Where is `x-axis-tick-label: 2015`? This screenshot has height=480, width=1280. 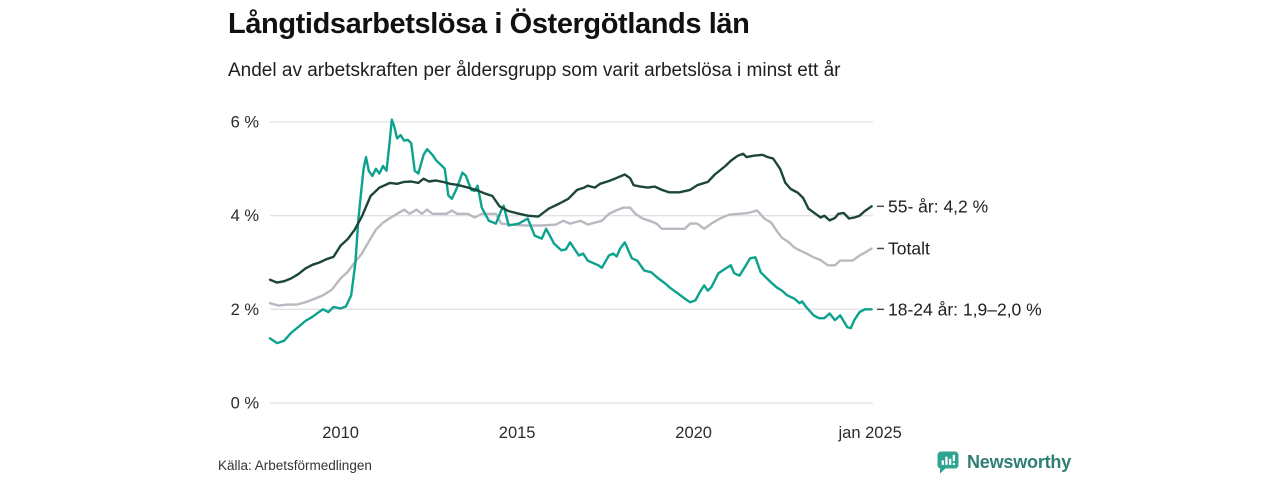
x-axis-tick-label: 2015 is located at coordinates (517, 433).